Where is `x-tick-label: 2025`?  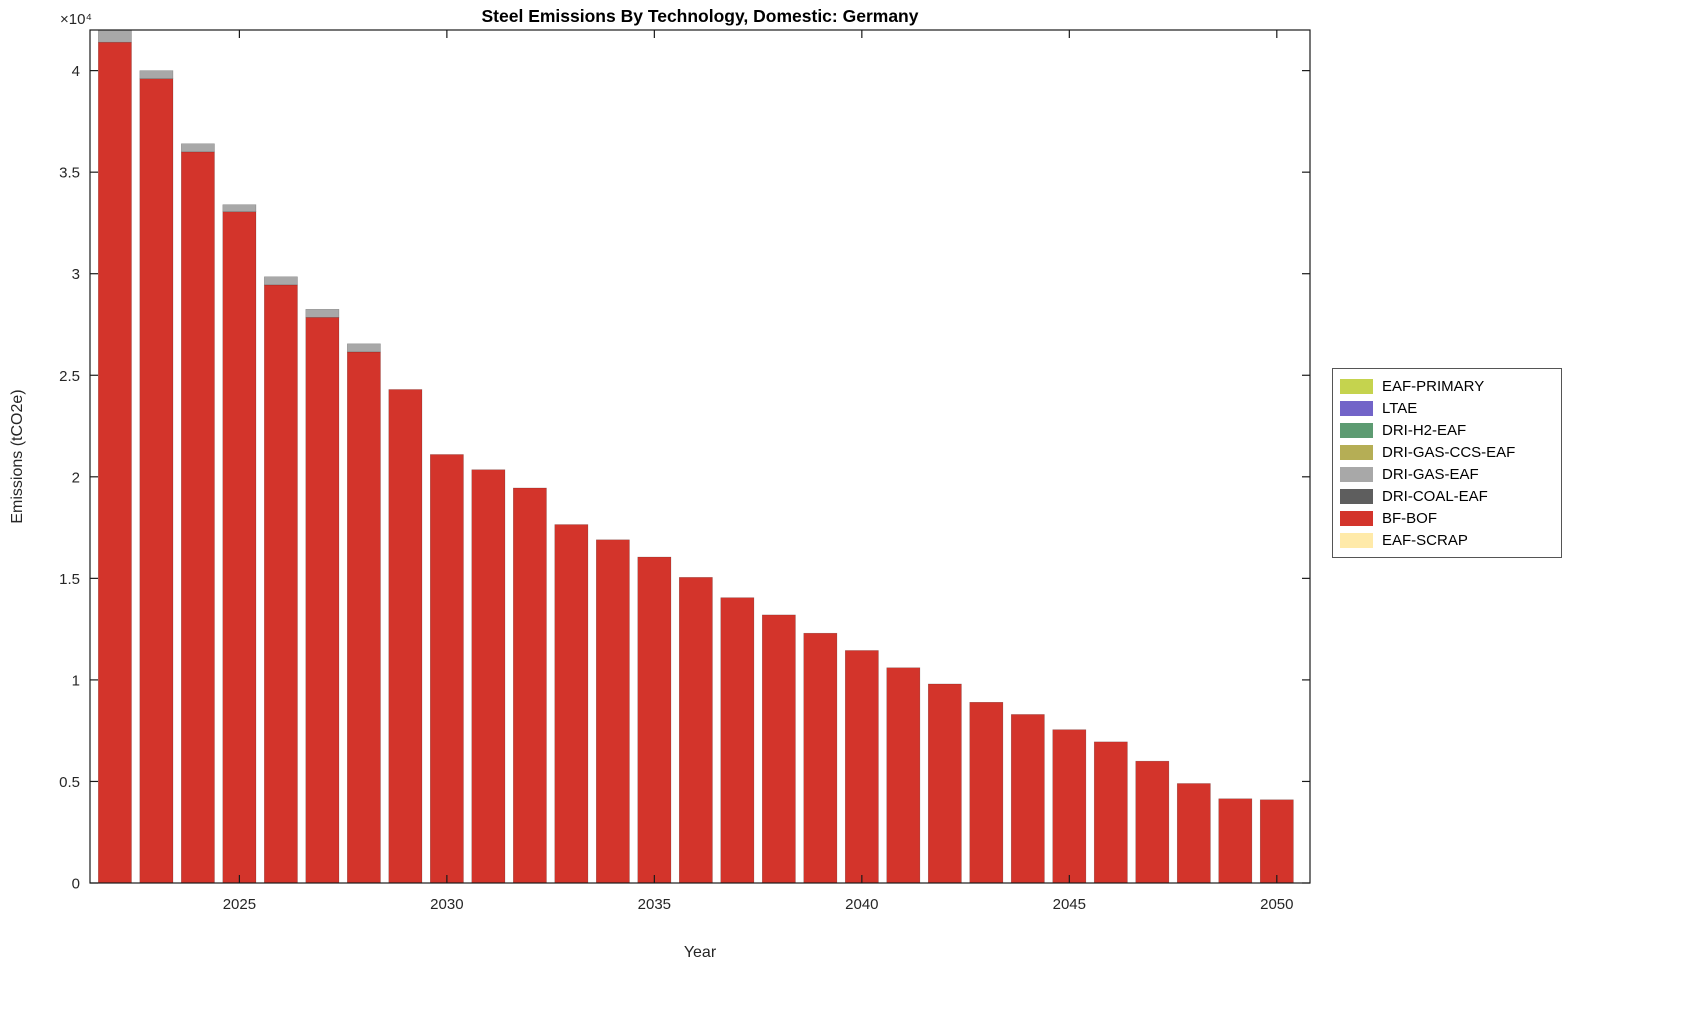
x-tick-label: 2025 is located at coordinates (239, 904).